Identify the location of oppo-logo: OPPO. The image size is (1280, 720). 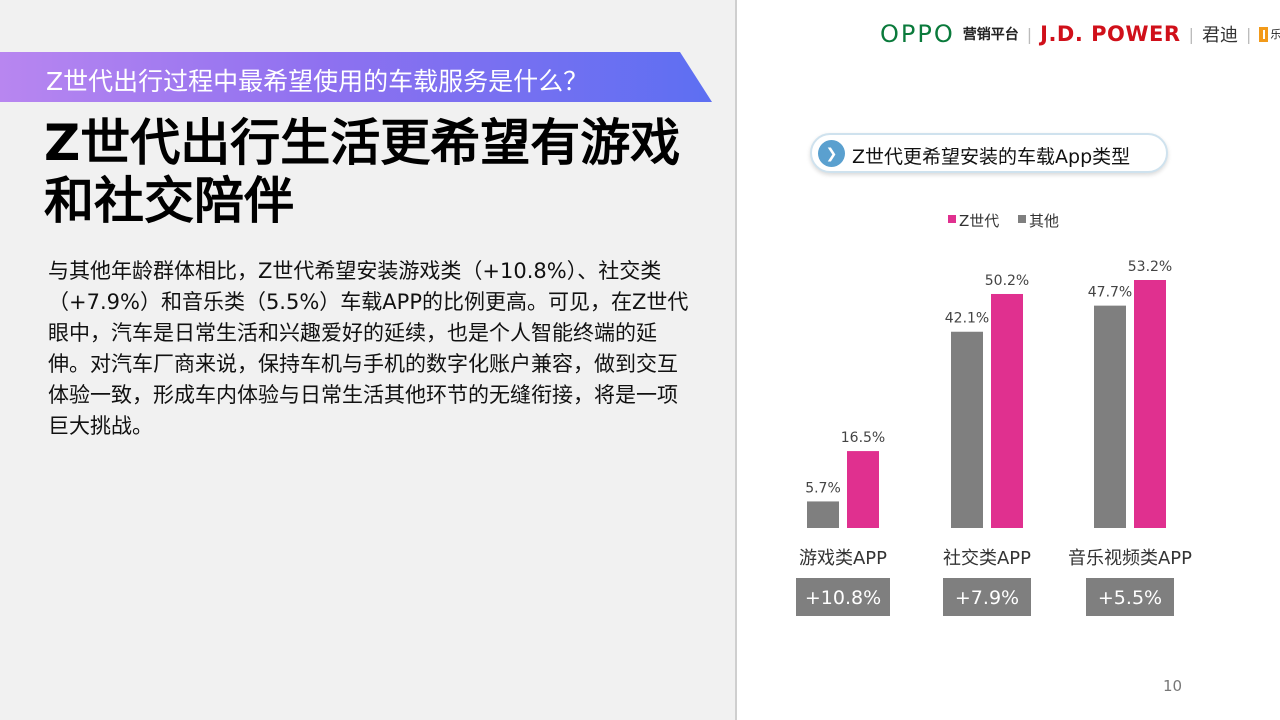
(917, 34).